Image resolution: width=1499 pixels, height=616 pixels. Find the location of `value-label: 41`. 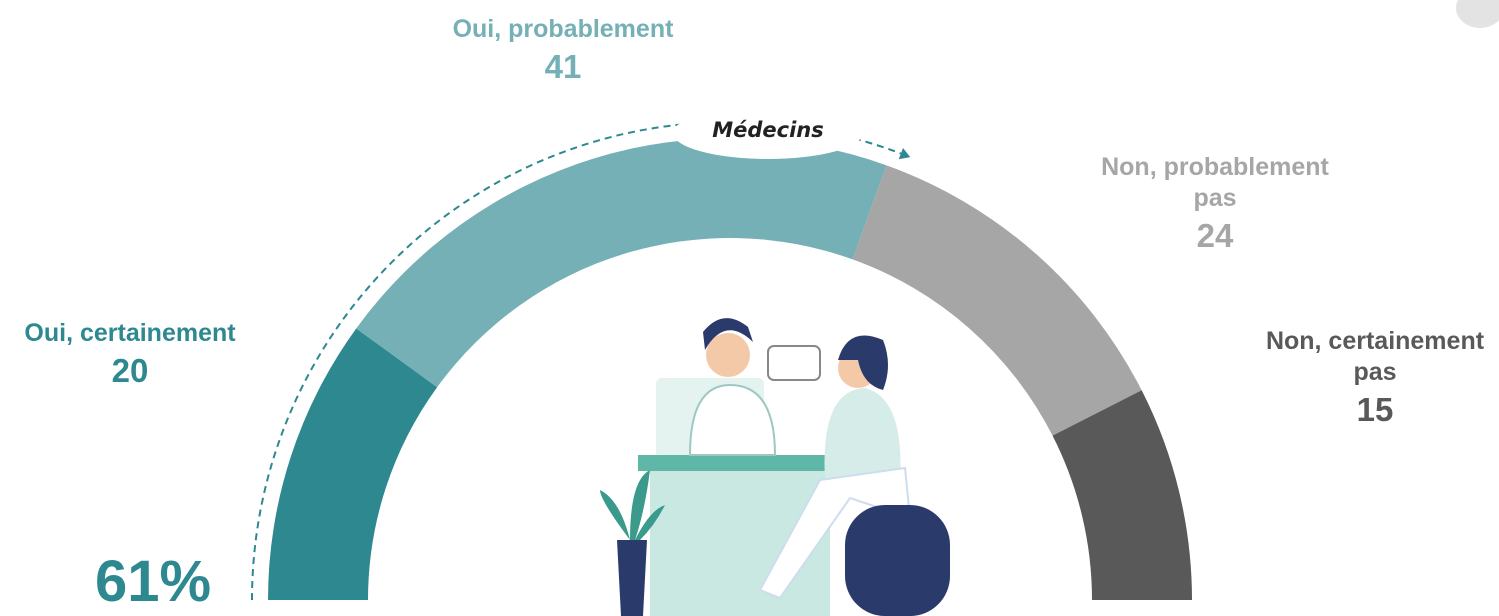

value-label: 41 is located at coordinates (563, 66).